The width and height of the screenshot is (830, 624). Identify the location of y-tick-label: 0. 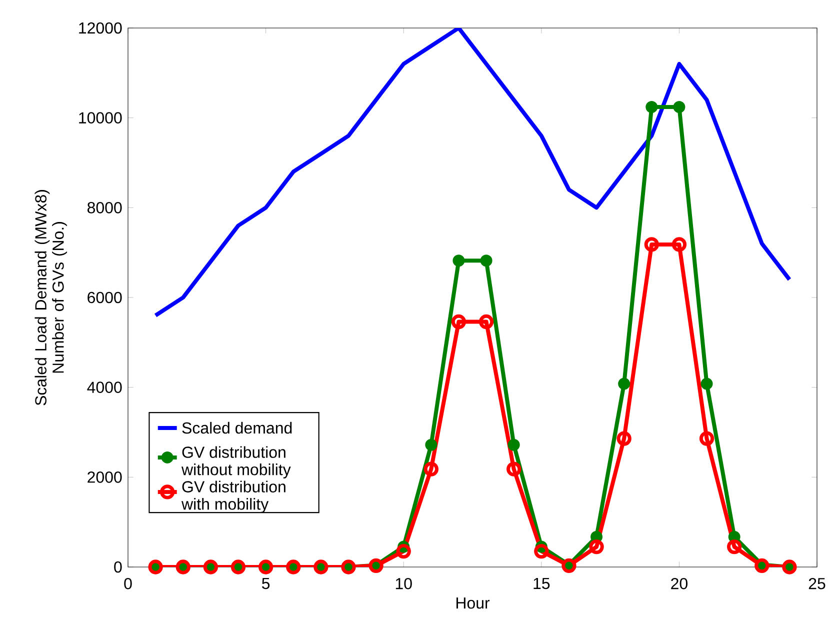
(118, 567).